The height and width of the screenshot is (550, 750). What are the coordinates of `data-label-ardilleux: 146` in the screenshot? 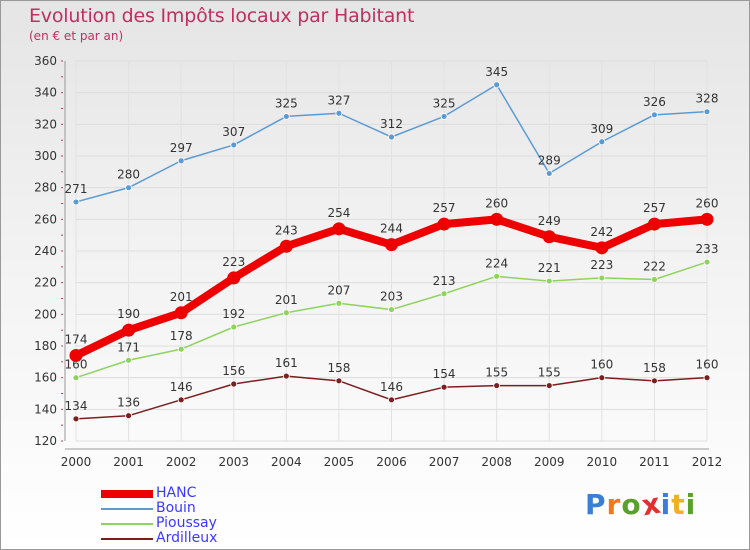 It's located at (391, 387).